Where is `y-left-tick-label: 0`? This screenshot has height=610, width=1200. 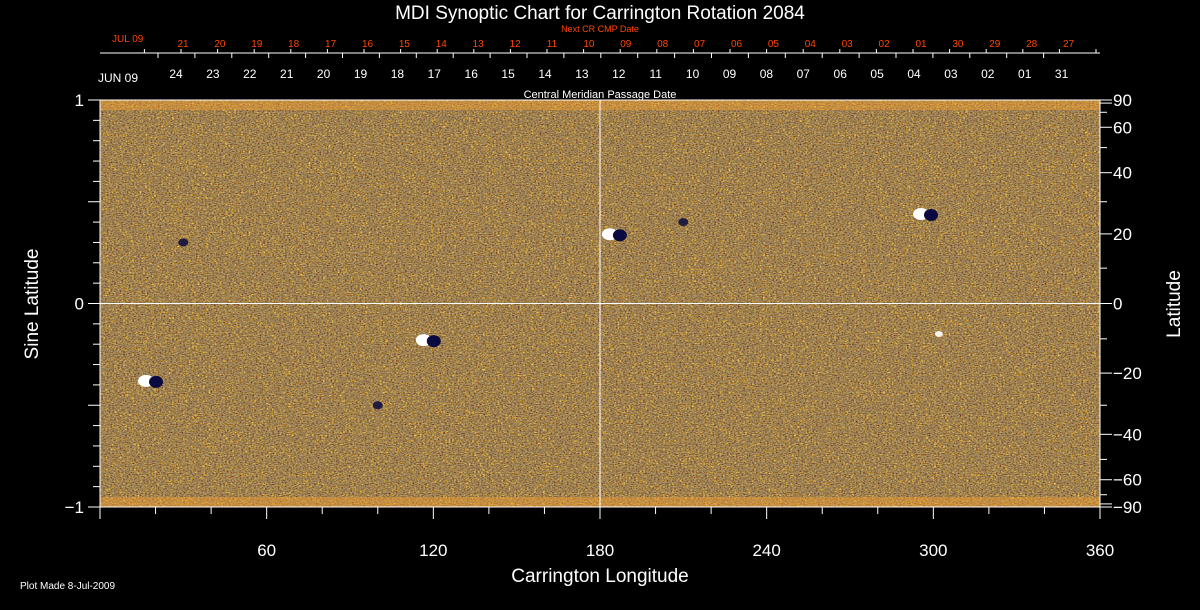 y-left-tick-label: 0 is located at coordinates (79, 304).